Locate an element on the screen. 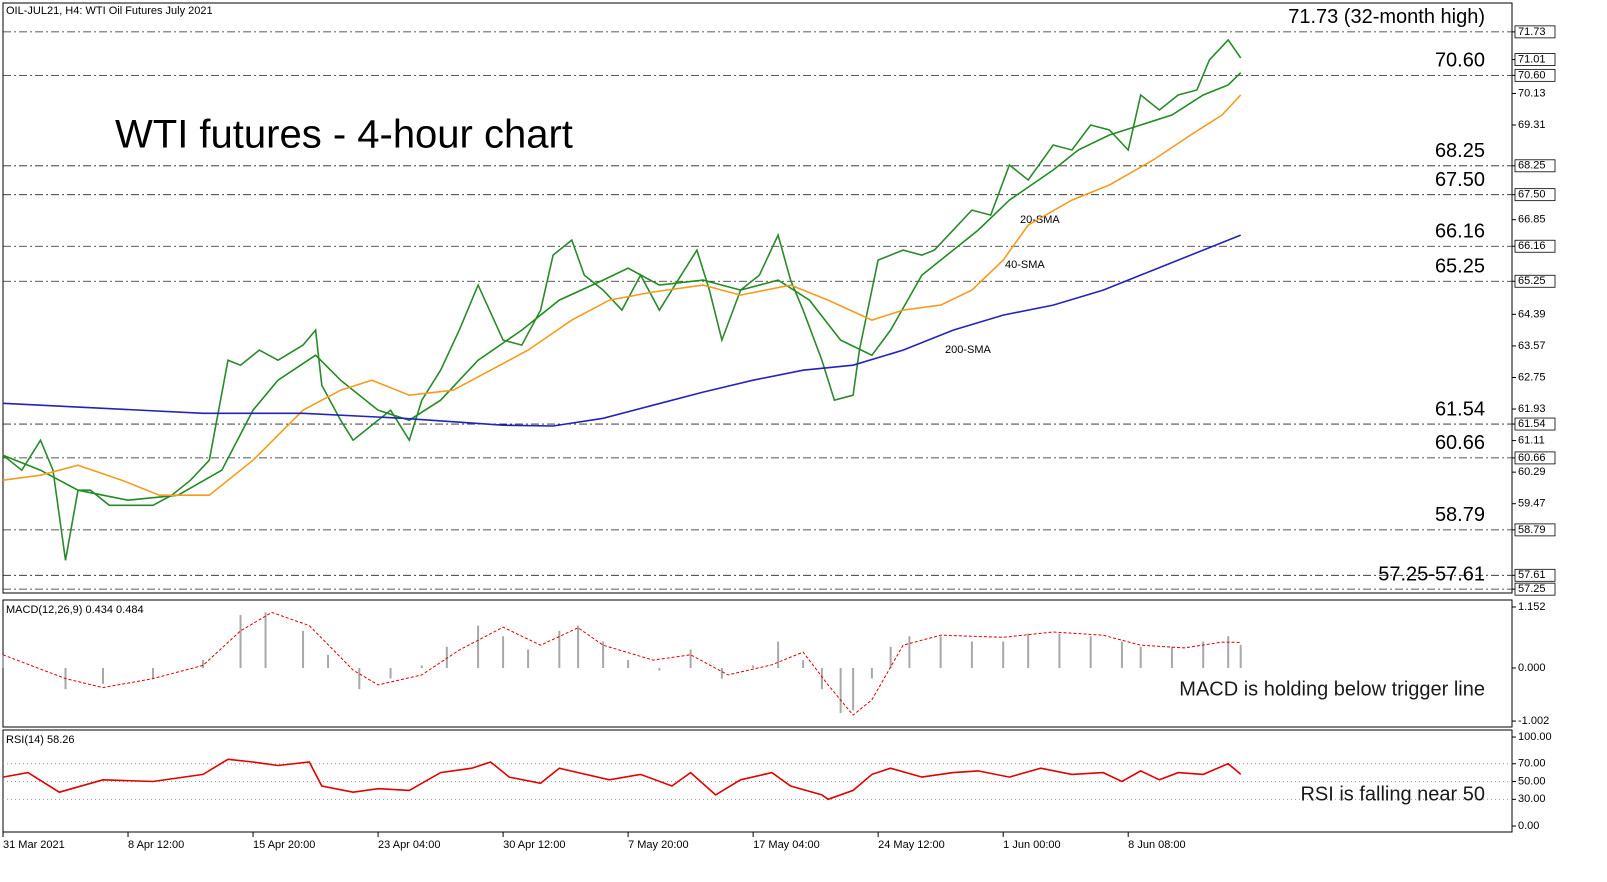  y-tick-label: 61.93 is located at coordinates (1532, 409).